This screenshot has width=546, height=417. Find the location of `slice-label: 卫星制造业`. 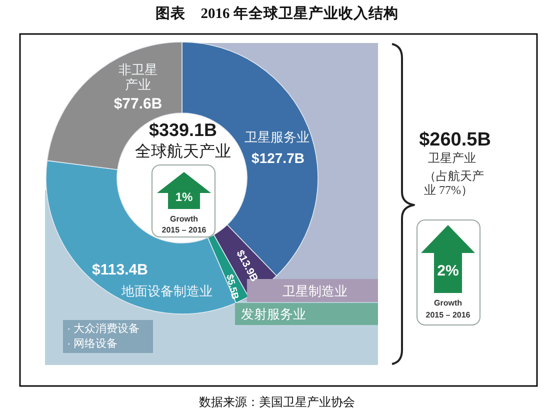

slice-label: 卫星制造业 is located at coordinates (315, 291).